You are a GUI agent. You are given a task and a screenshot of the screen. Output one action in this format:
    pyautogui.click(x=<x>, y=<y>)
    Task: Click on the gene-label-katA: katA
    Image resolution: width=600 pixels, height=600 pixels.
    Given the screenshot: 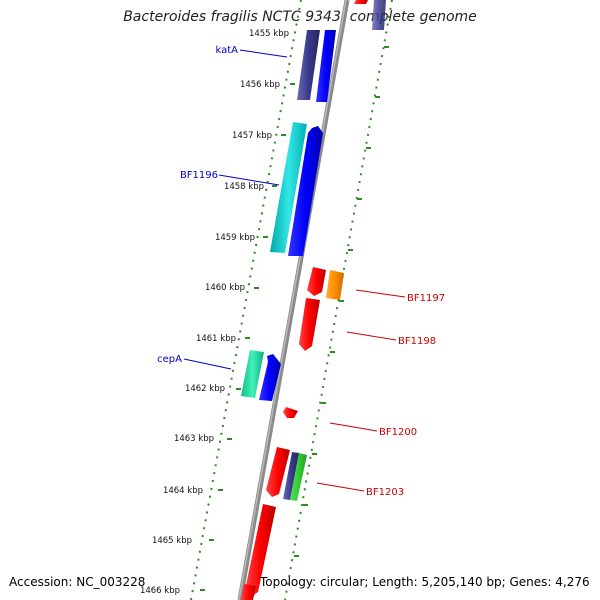 What is the action you would take?
    pyautogui.click(x=226, y=50)
    